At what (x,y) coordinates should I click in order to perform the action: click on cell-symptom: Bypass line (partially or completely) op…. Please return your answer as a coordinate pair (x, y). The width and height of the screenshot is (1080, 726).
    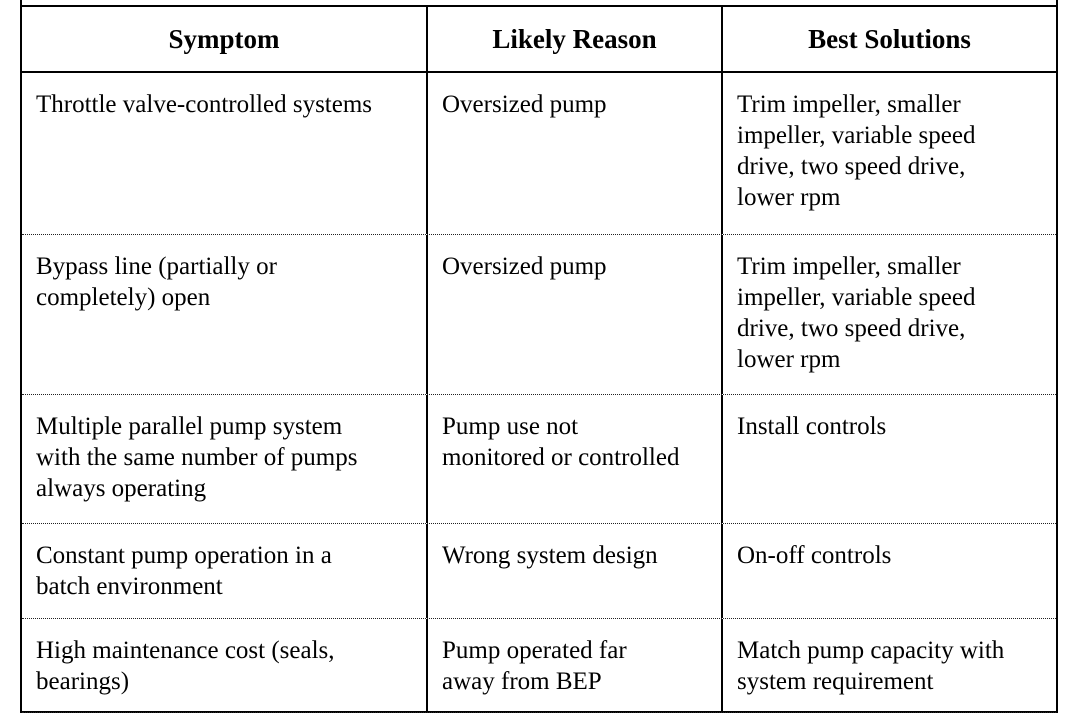
    Looking at the image, I should click on (225, 314).